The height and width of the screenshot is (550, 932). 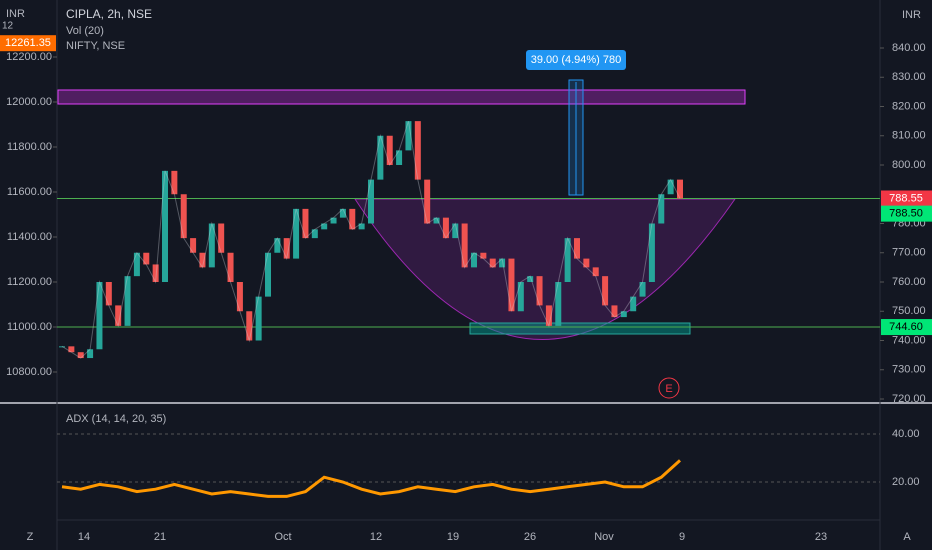 I want to click on left-price-badge, so click(x=28, y=43).